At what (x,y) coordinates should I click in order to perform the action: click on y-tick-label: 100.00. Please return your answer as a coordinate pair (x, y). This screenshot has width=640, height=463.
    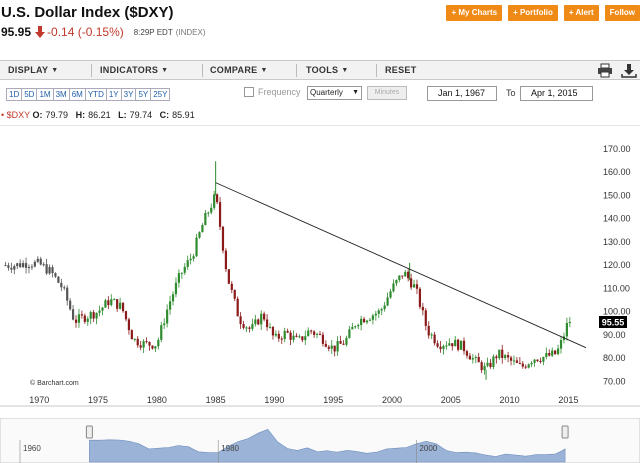
    Looking at the image, I should click on (617, 312).